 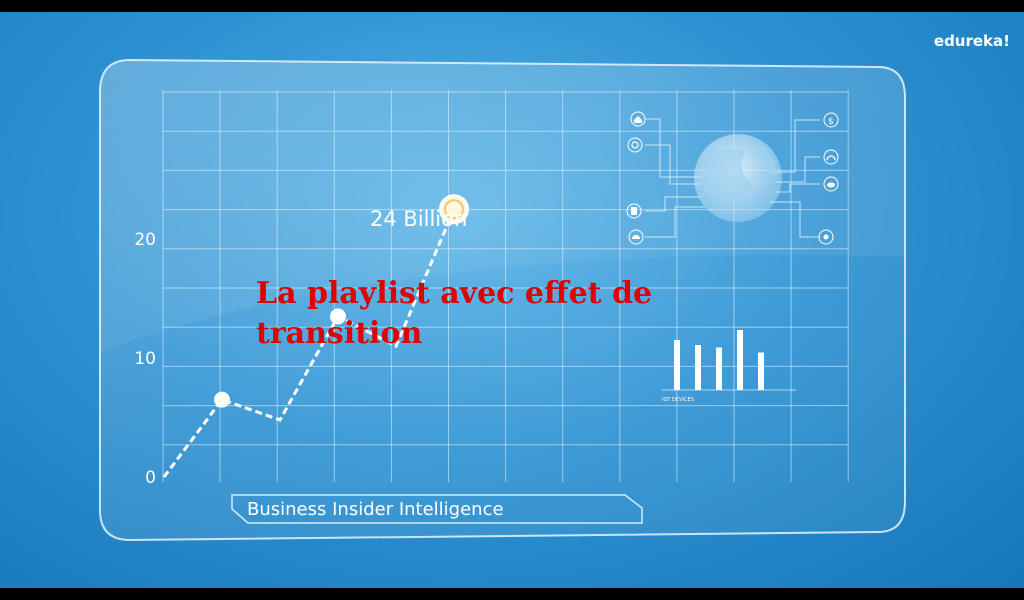 I want to click on peak-annotation: 24 Billion, so click(x=418, y=219).